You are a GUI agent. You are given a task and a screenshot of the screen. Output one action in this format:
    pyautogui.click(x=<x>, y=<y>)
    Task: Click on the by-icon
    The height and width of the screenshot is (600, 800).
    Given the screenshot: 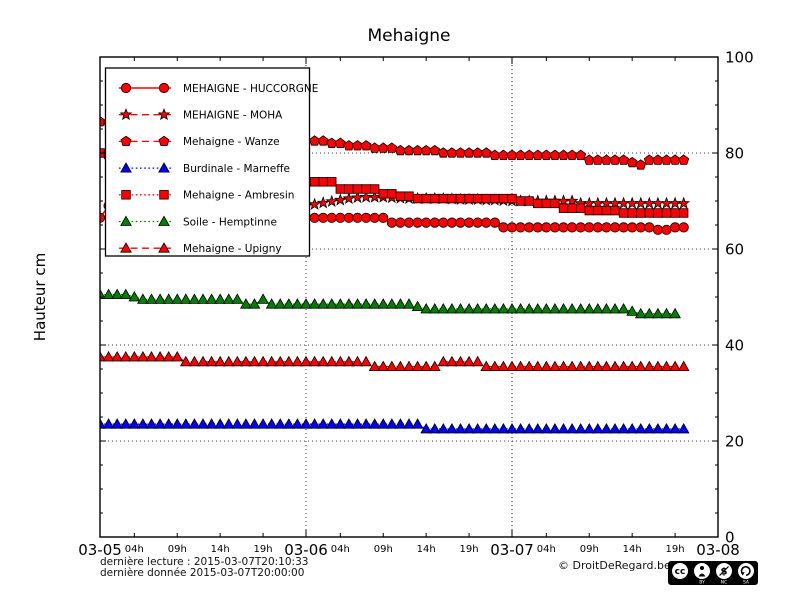 What is the action you would take?
    pyautogui.click(x=702, y=571)
    